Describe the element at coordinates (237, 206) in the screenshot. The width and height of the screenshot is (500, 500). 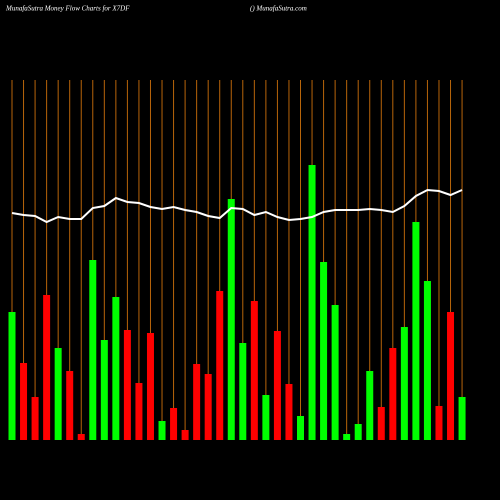
I see `money-flow-line` at that location.